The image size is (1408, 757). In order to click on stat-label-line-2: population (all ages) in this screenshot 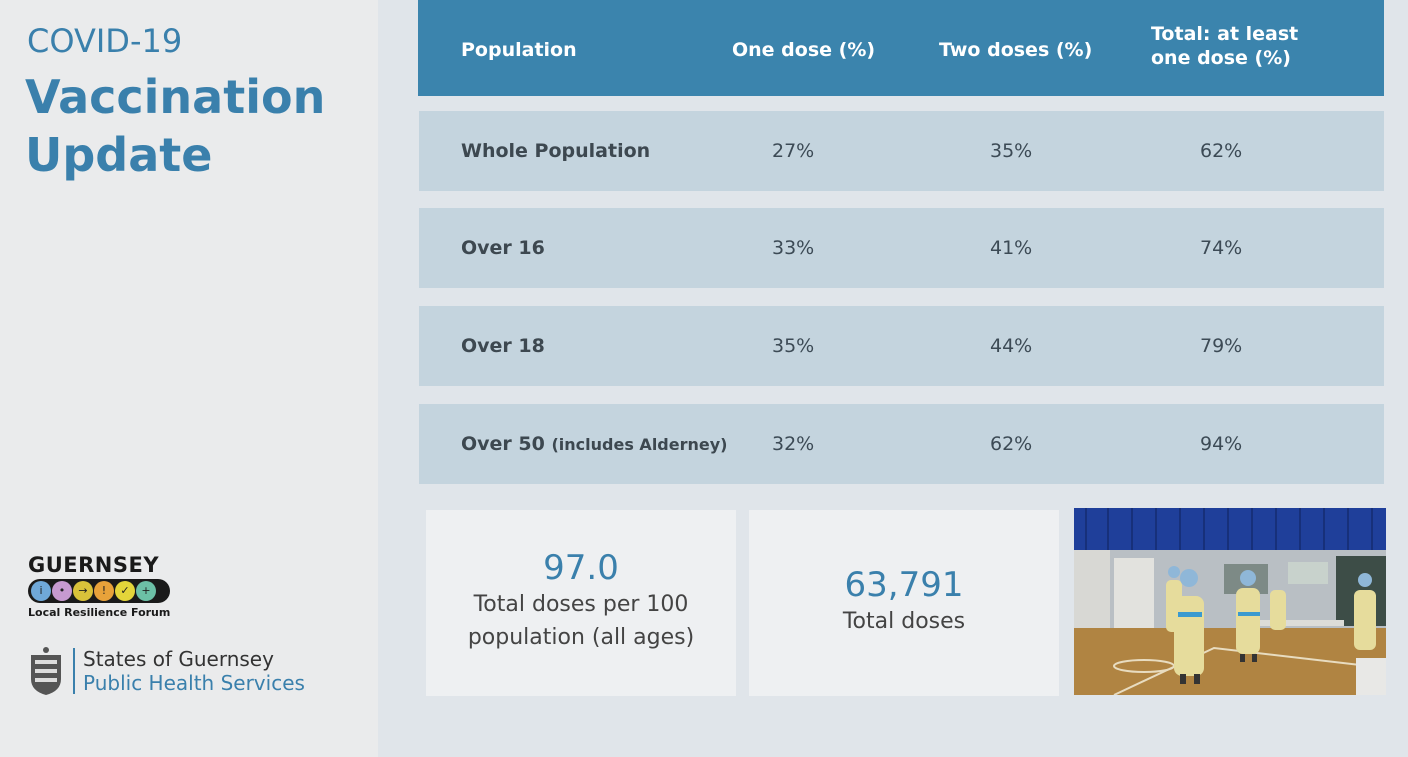, I will do `click(581, 637)`.